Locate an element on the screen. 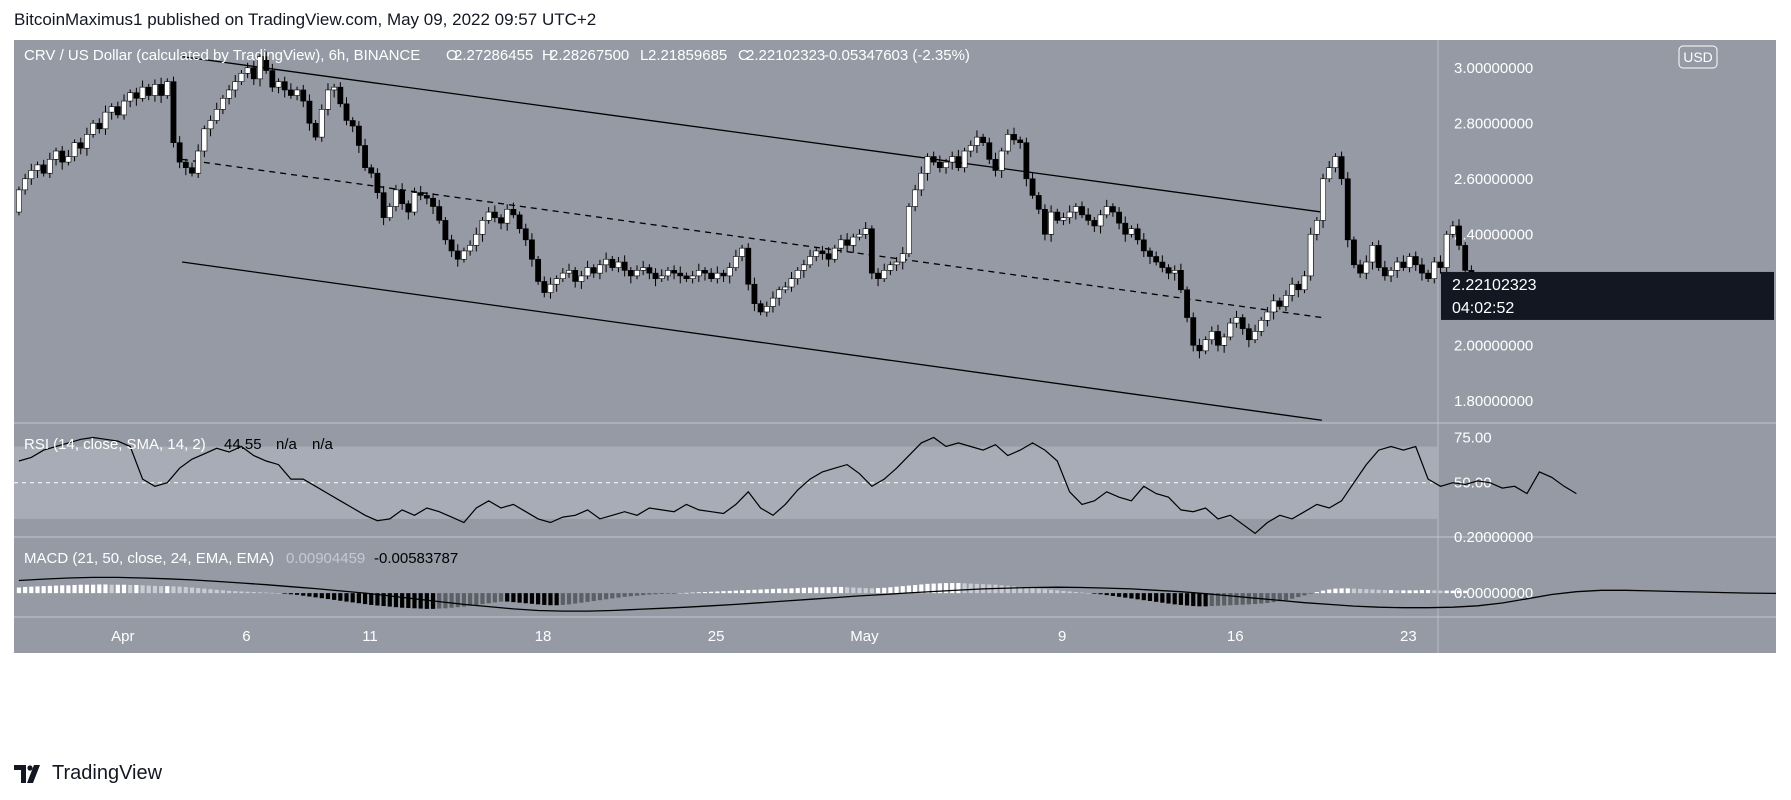 This screenshot has width=1791, height=800. time-tick-label: May is located at coordinates (864, 636).